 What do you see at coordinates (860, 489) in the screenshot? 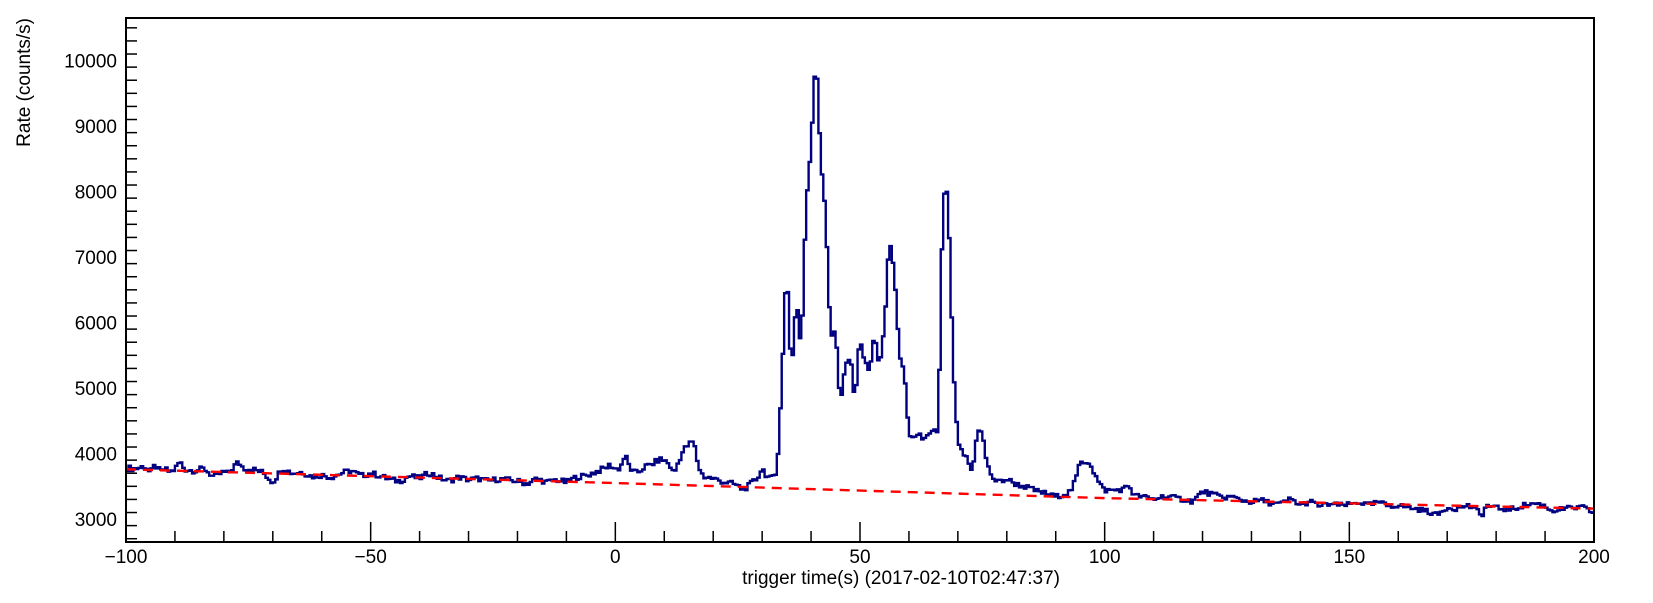
I see `background-fit-line` at bounding box center [860, 489].